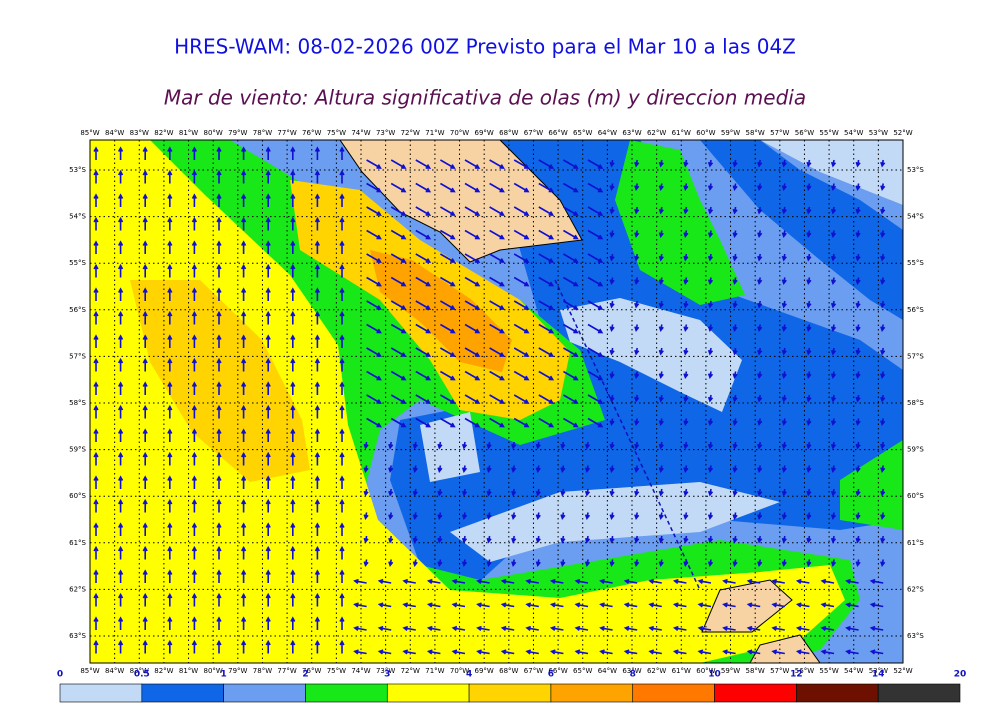 This screenshot has height=711, width=1000. I want to click on lon-label: 73°W, so click(385, 671).